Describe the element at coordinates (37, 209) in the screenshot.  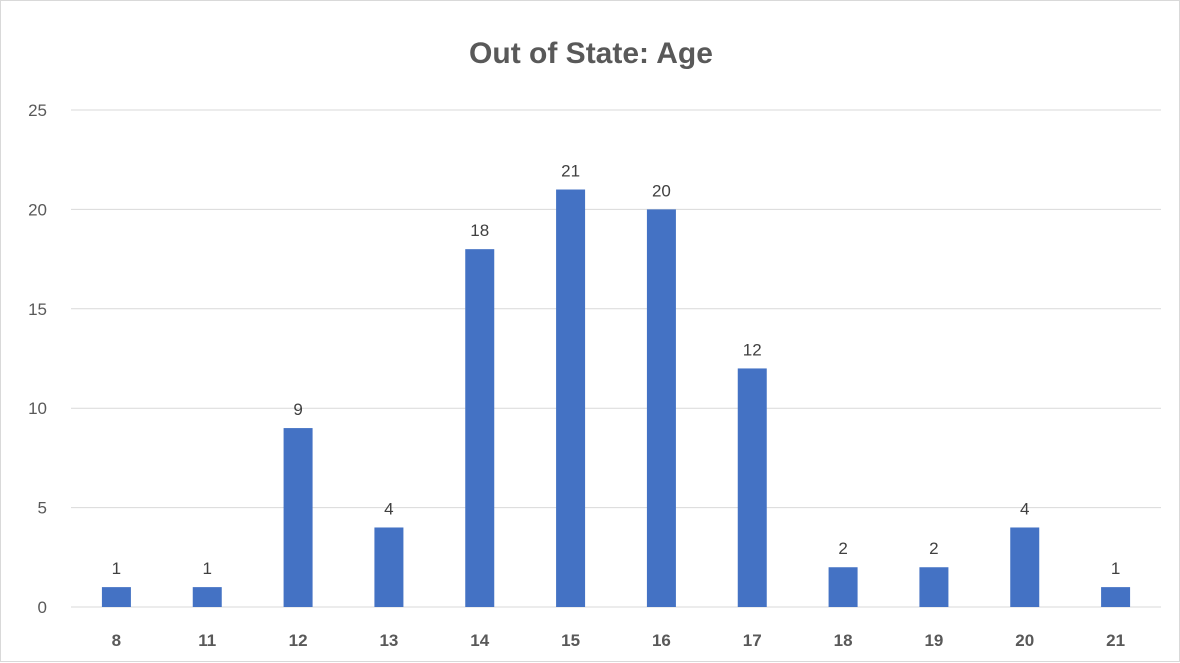
I see `y-tick-label: 20` at that location.